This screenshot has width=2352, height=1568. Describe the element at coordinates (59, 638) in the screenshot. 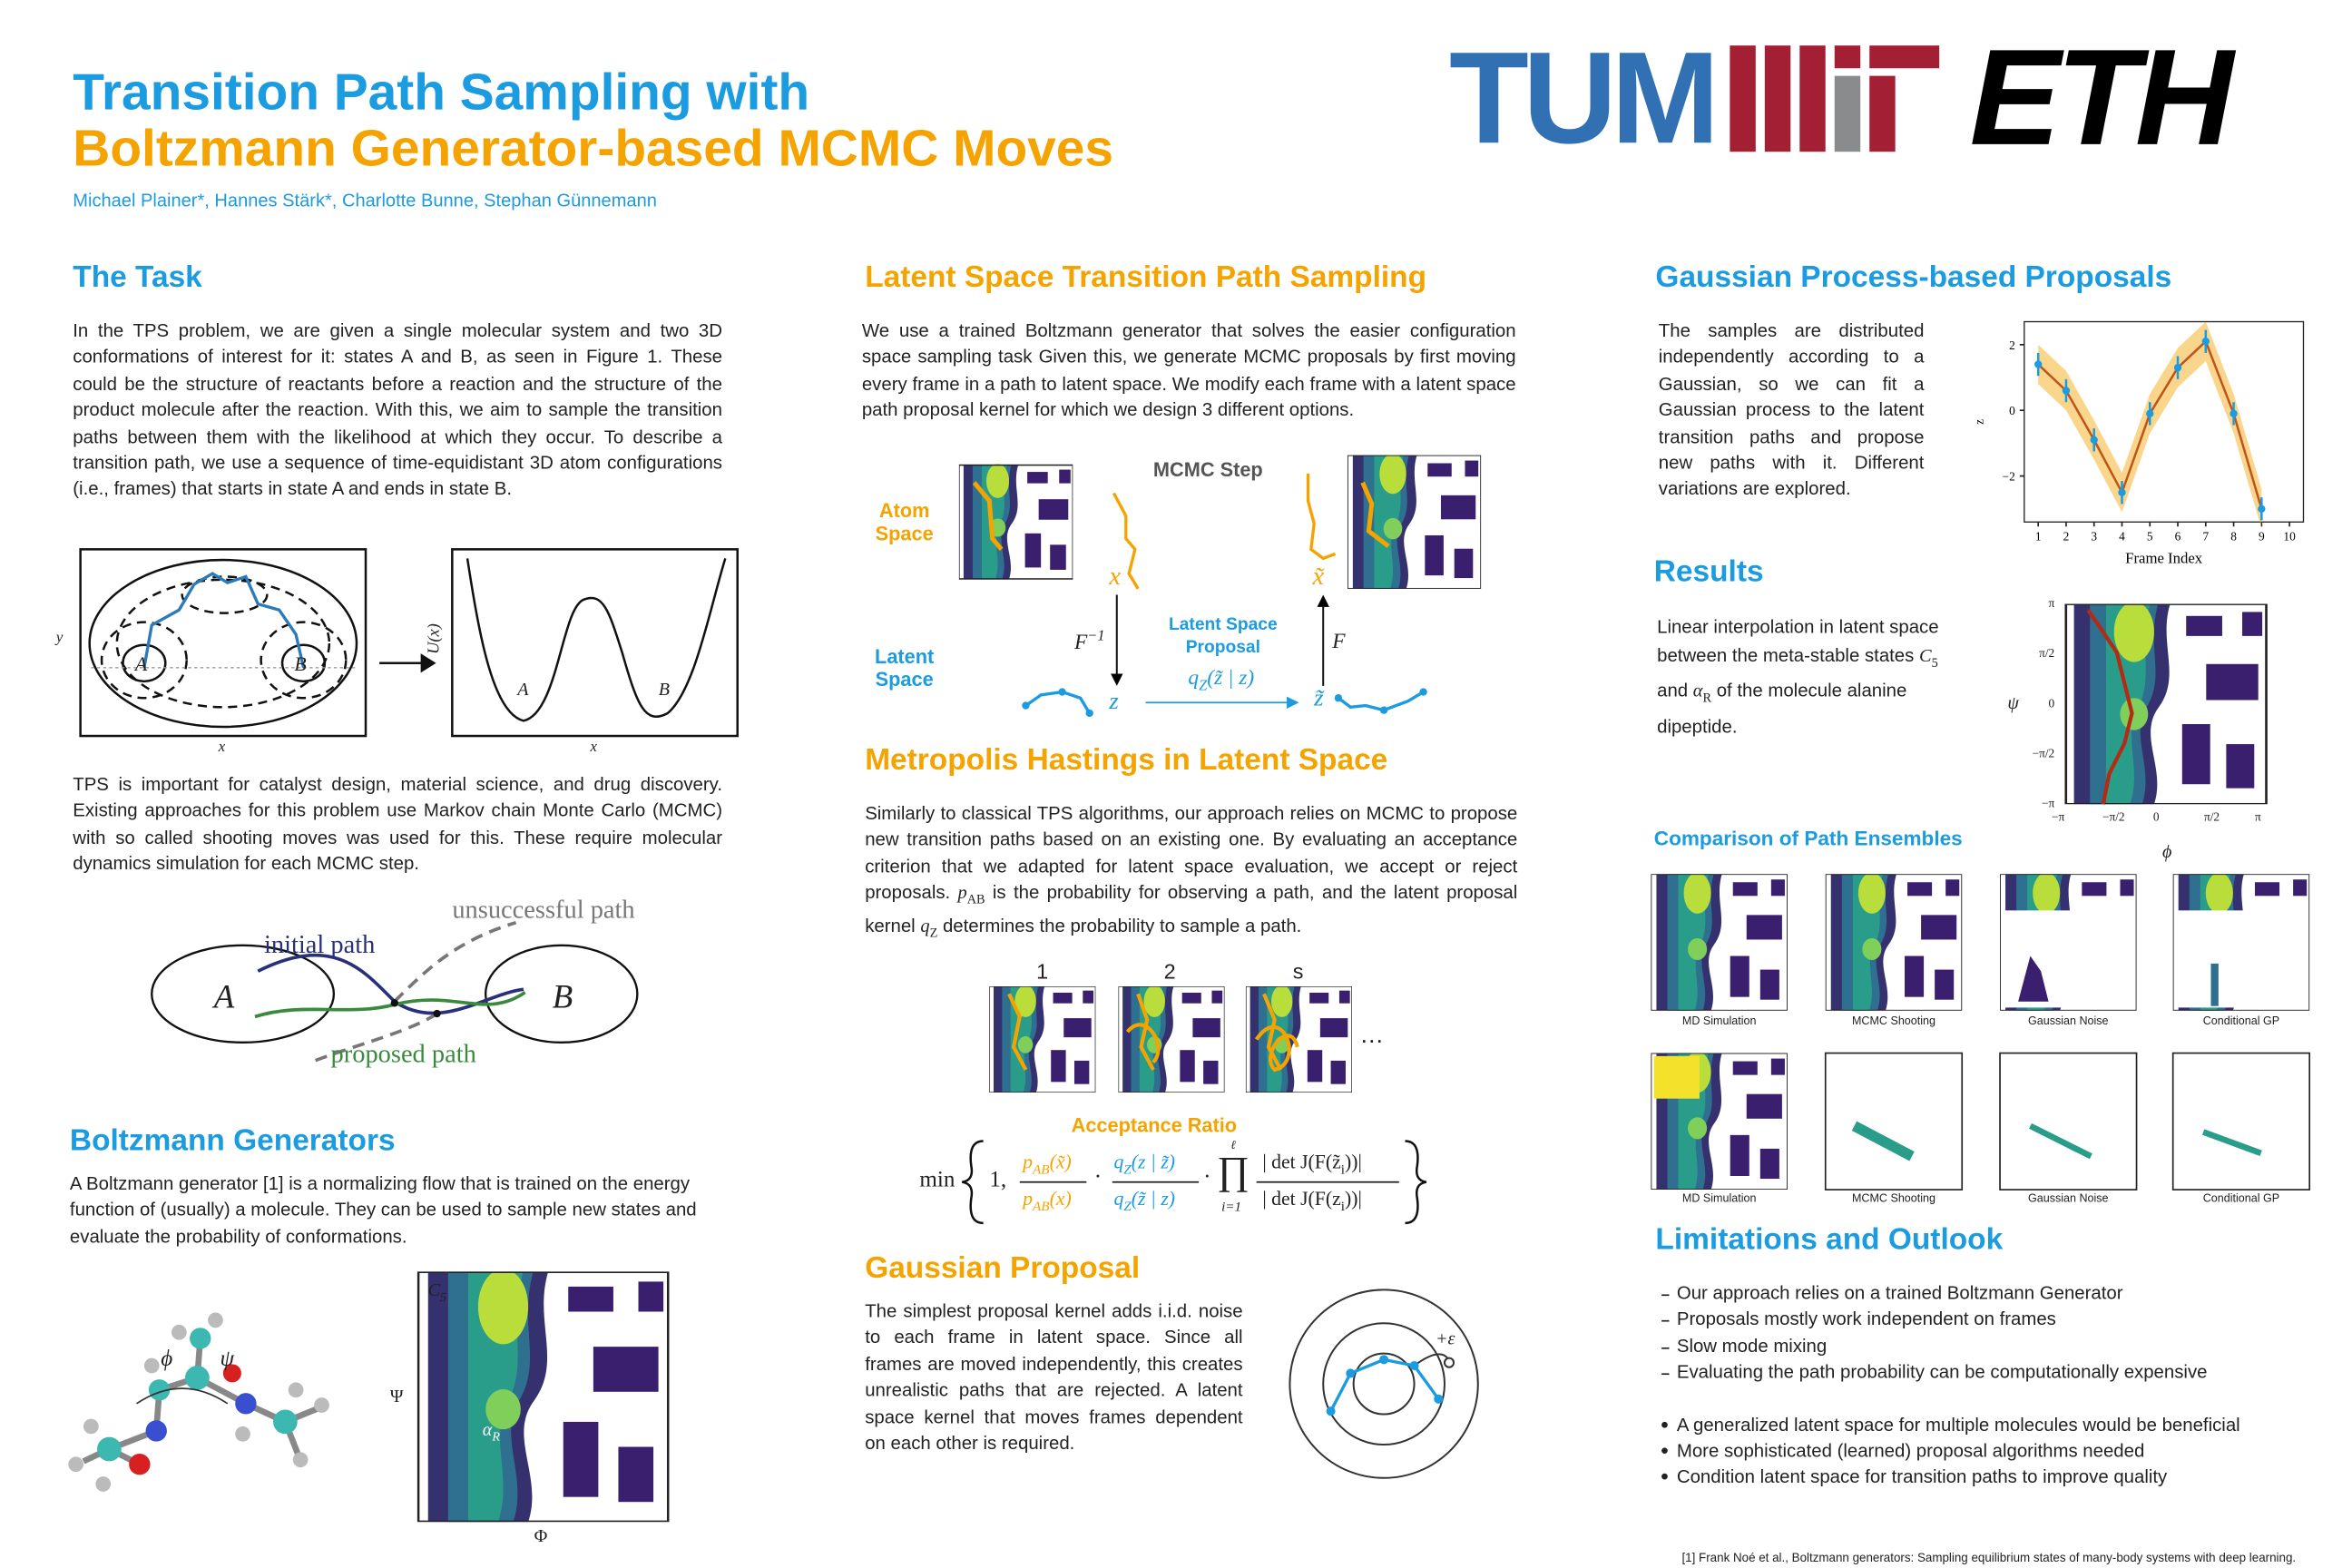

I see `label: y` at that location.